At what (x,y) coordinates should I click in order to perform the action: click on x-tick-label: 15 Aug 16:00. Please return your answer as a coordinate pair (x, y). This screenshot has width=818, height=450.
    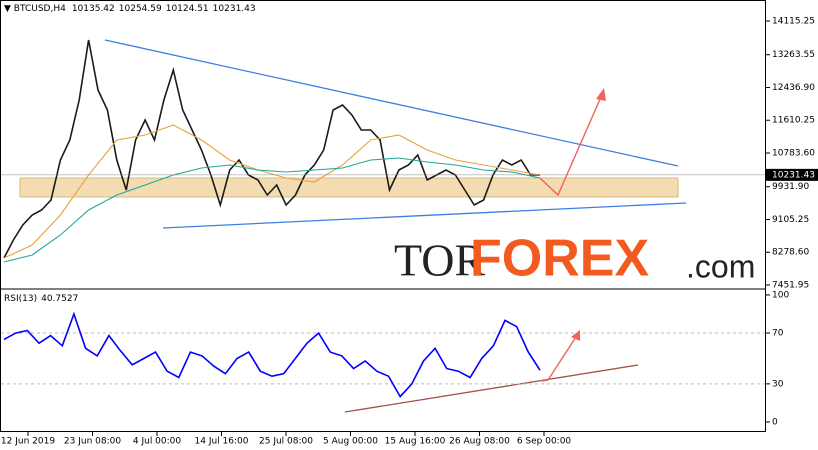
    Looking at the image, I should click on (415, 442).